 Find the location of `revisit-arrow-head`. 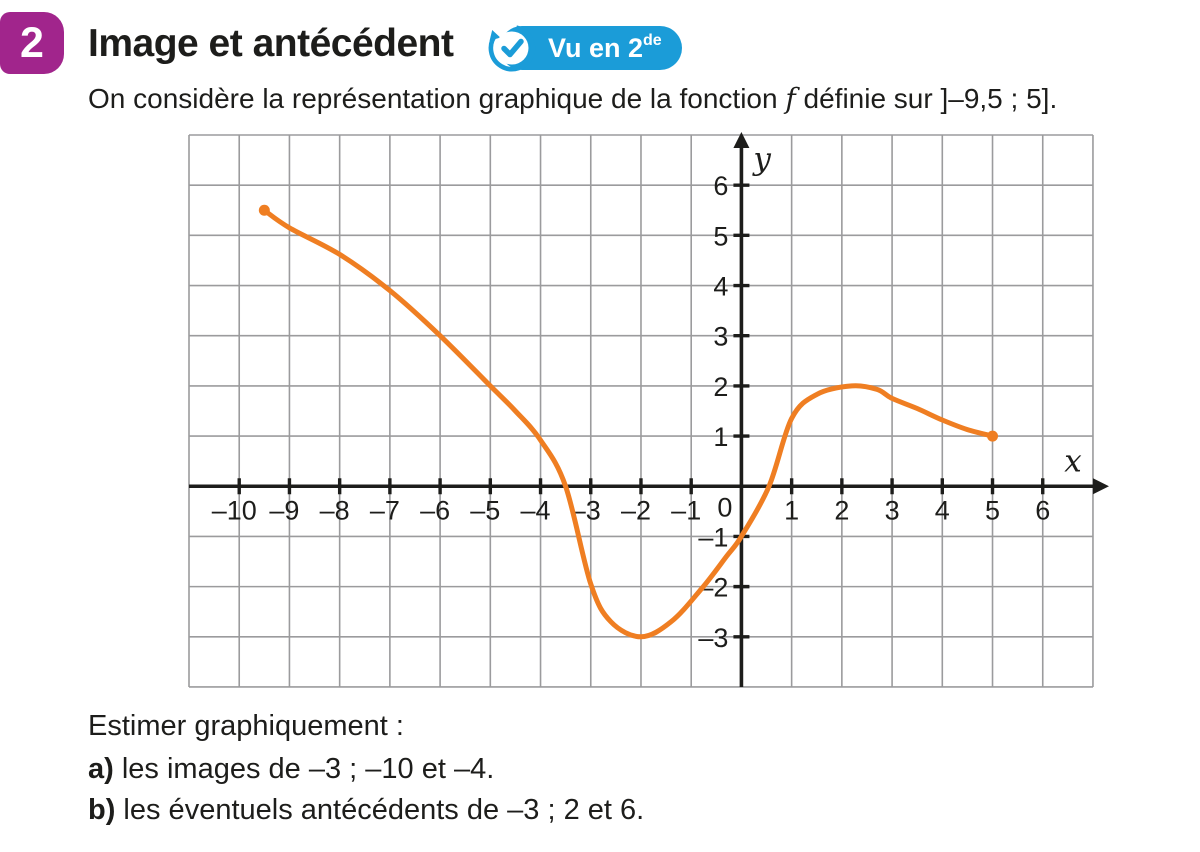

revisit-arrow-head is located at coordinates (495, 35).